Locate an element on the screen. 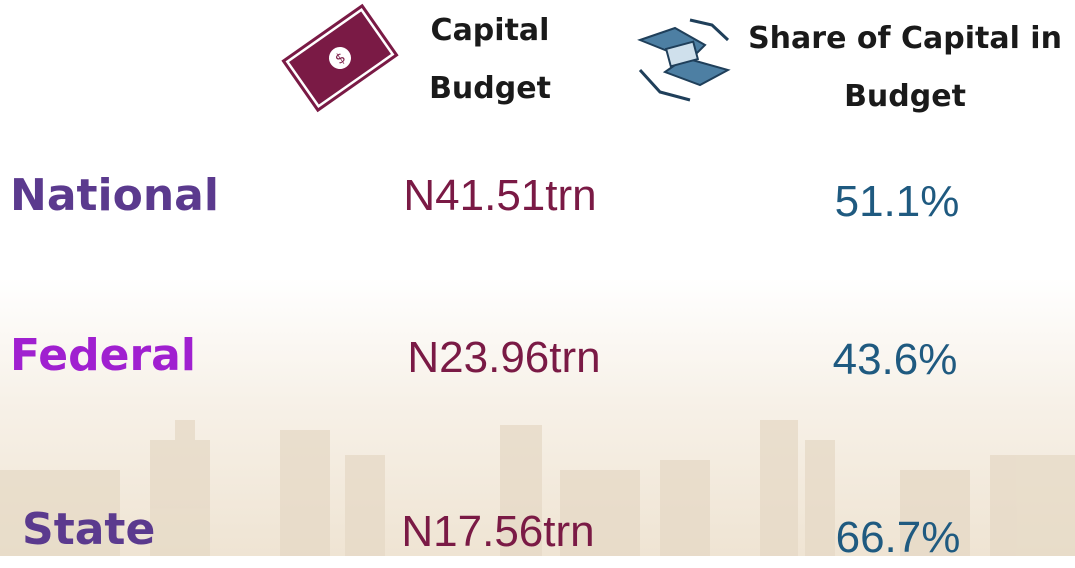 This screenshot has width=1075, height=568. row-label: National is located at coordinates (114, 195).